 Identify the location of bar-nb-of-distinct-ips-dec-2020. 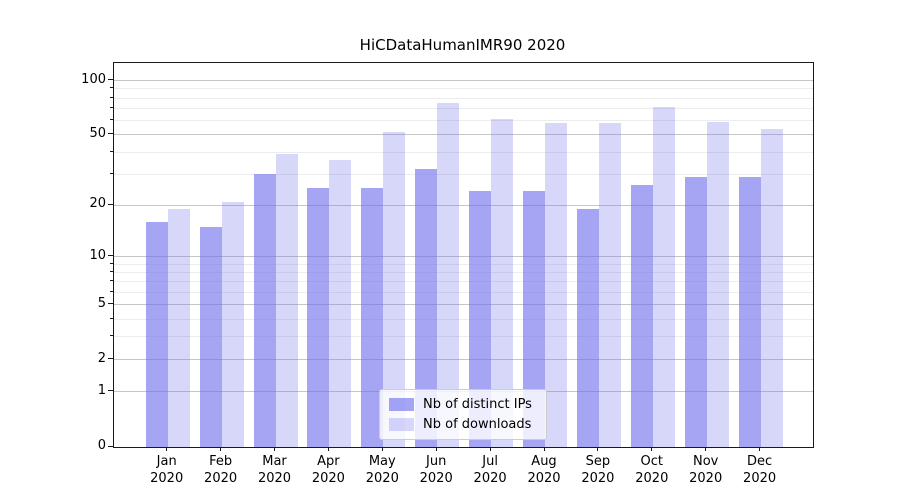
(749, 311).